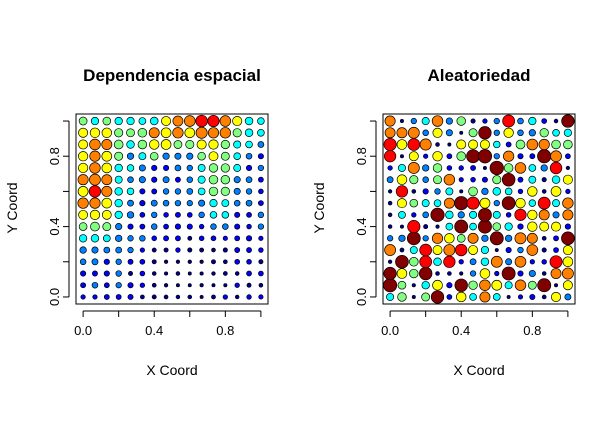 The image size is (615, 434). I want to click on left-data-points, so click(171, 207).